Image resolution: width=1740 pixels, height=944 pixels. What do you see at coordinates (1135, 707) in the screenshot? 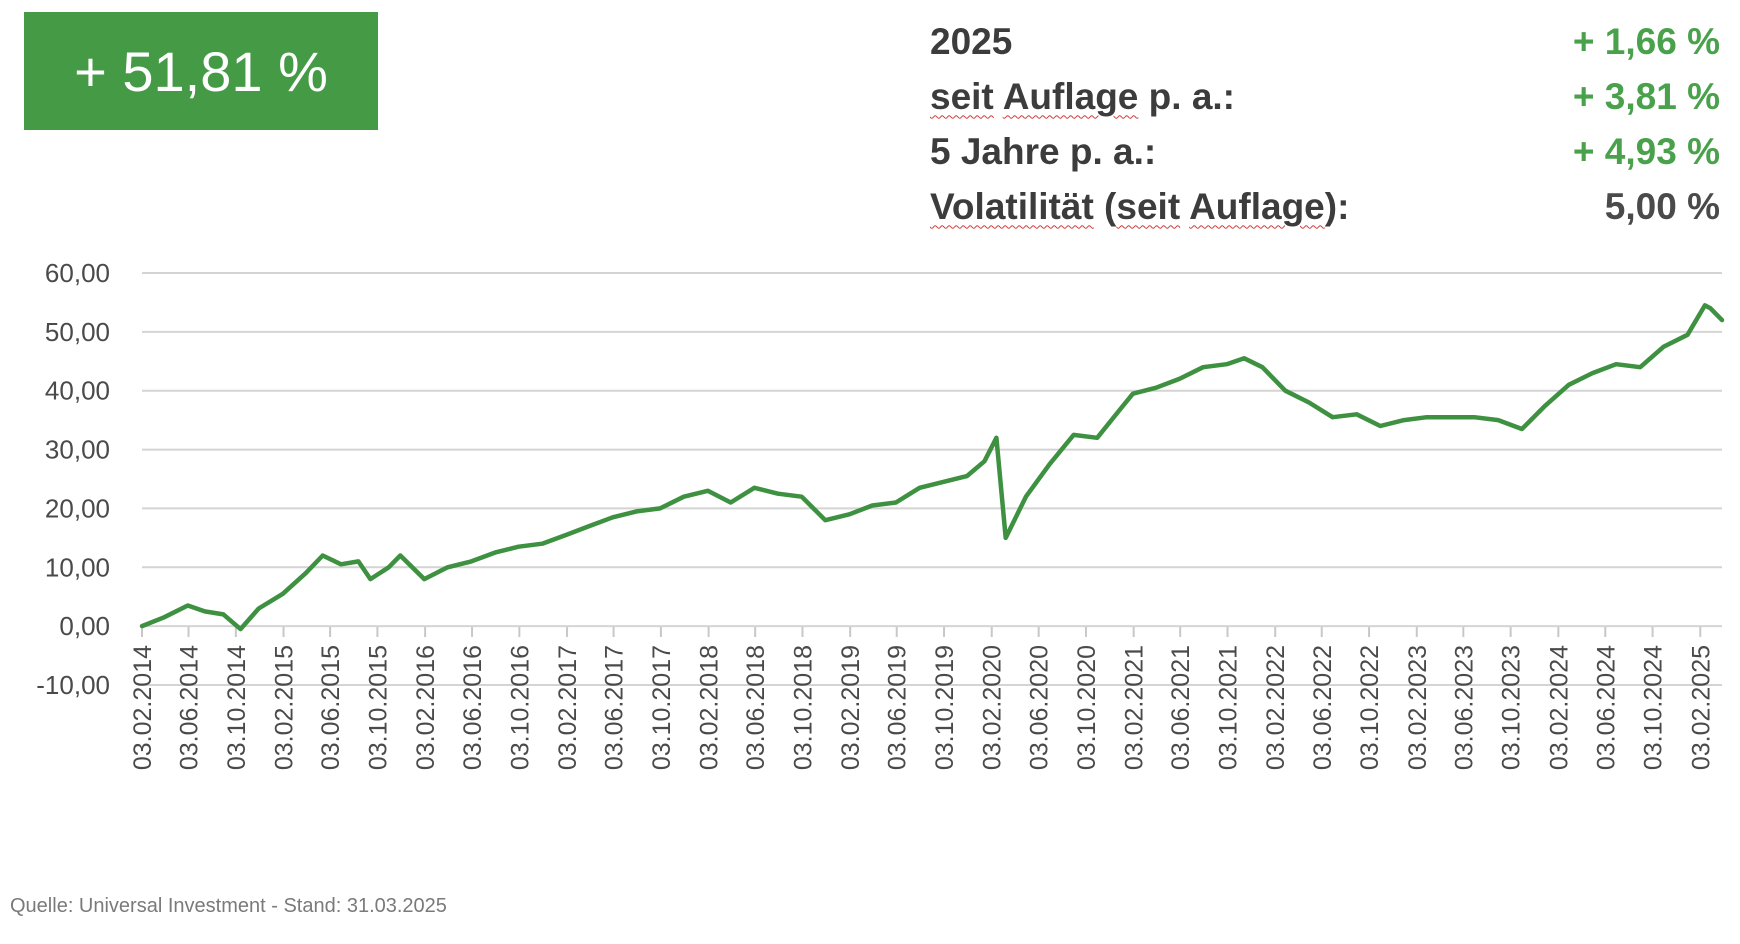
I see `x-tick-label: 03.02.2021` at bounding box center [1135, 707].